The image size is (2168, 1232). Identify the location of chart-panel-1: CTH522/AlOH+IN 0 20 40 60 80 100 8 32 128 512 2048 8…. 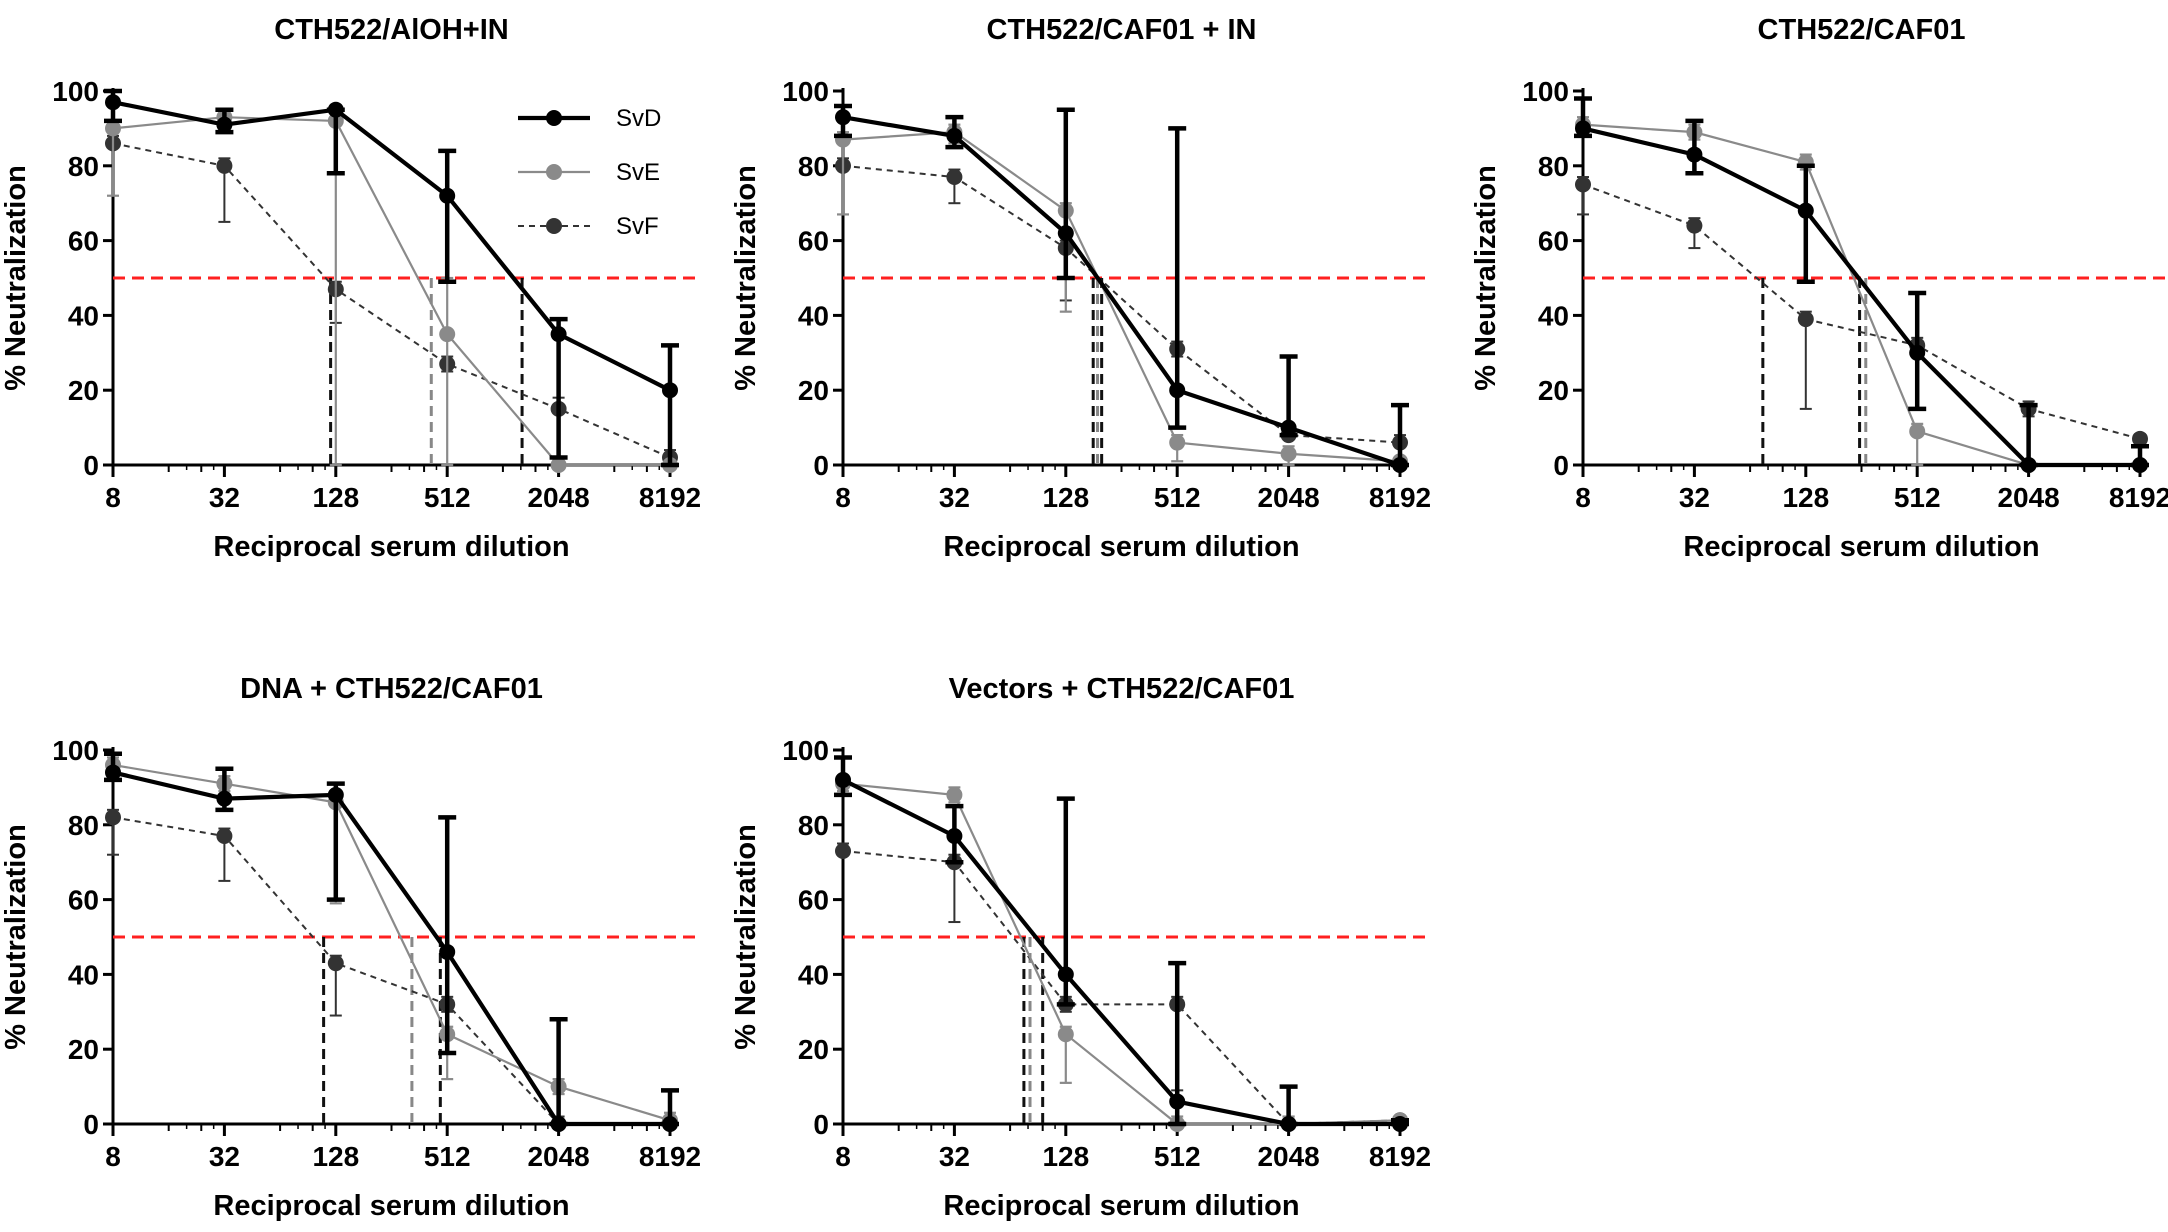
(350, 288).